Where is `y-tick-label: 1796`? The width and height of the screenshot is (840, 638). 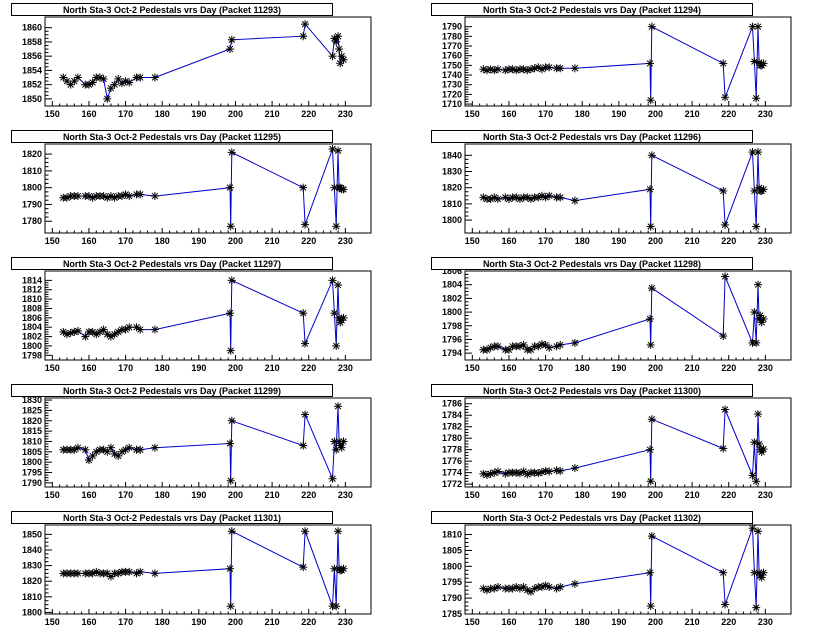 y-tick-label: 1796 is located at coordinates (452, 339).